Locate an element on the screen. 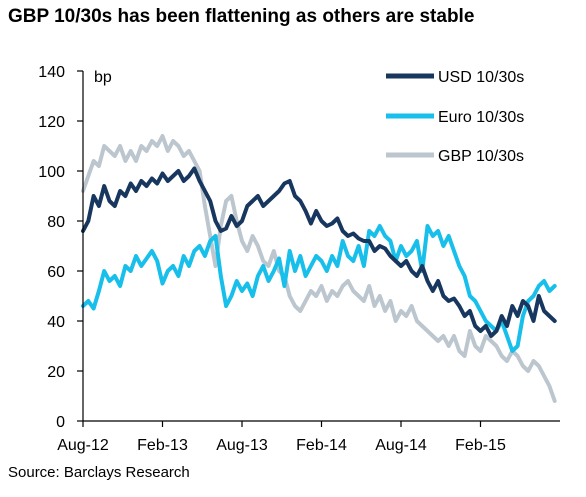  legend-label: USD 10/30s is located at coordinates (481, 77).